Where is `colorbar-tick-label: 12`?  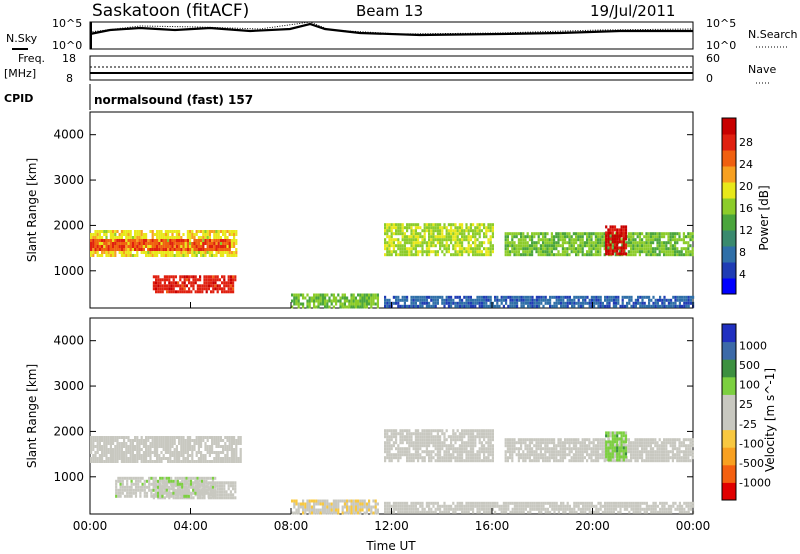 colorbar-tick-label: 12 is located at coordinates (746, 230).